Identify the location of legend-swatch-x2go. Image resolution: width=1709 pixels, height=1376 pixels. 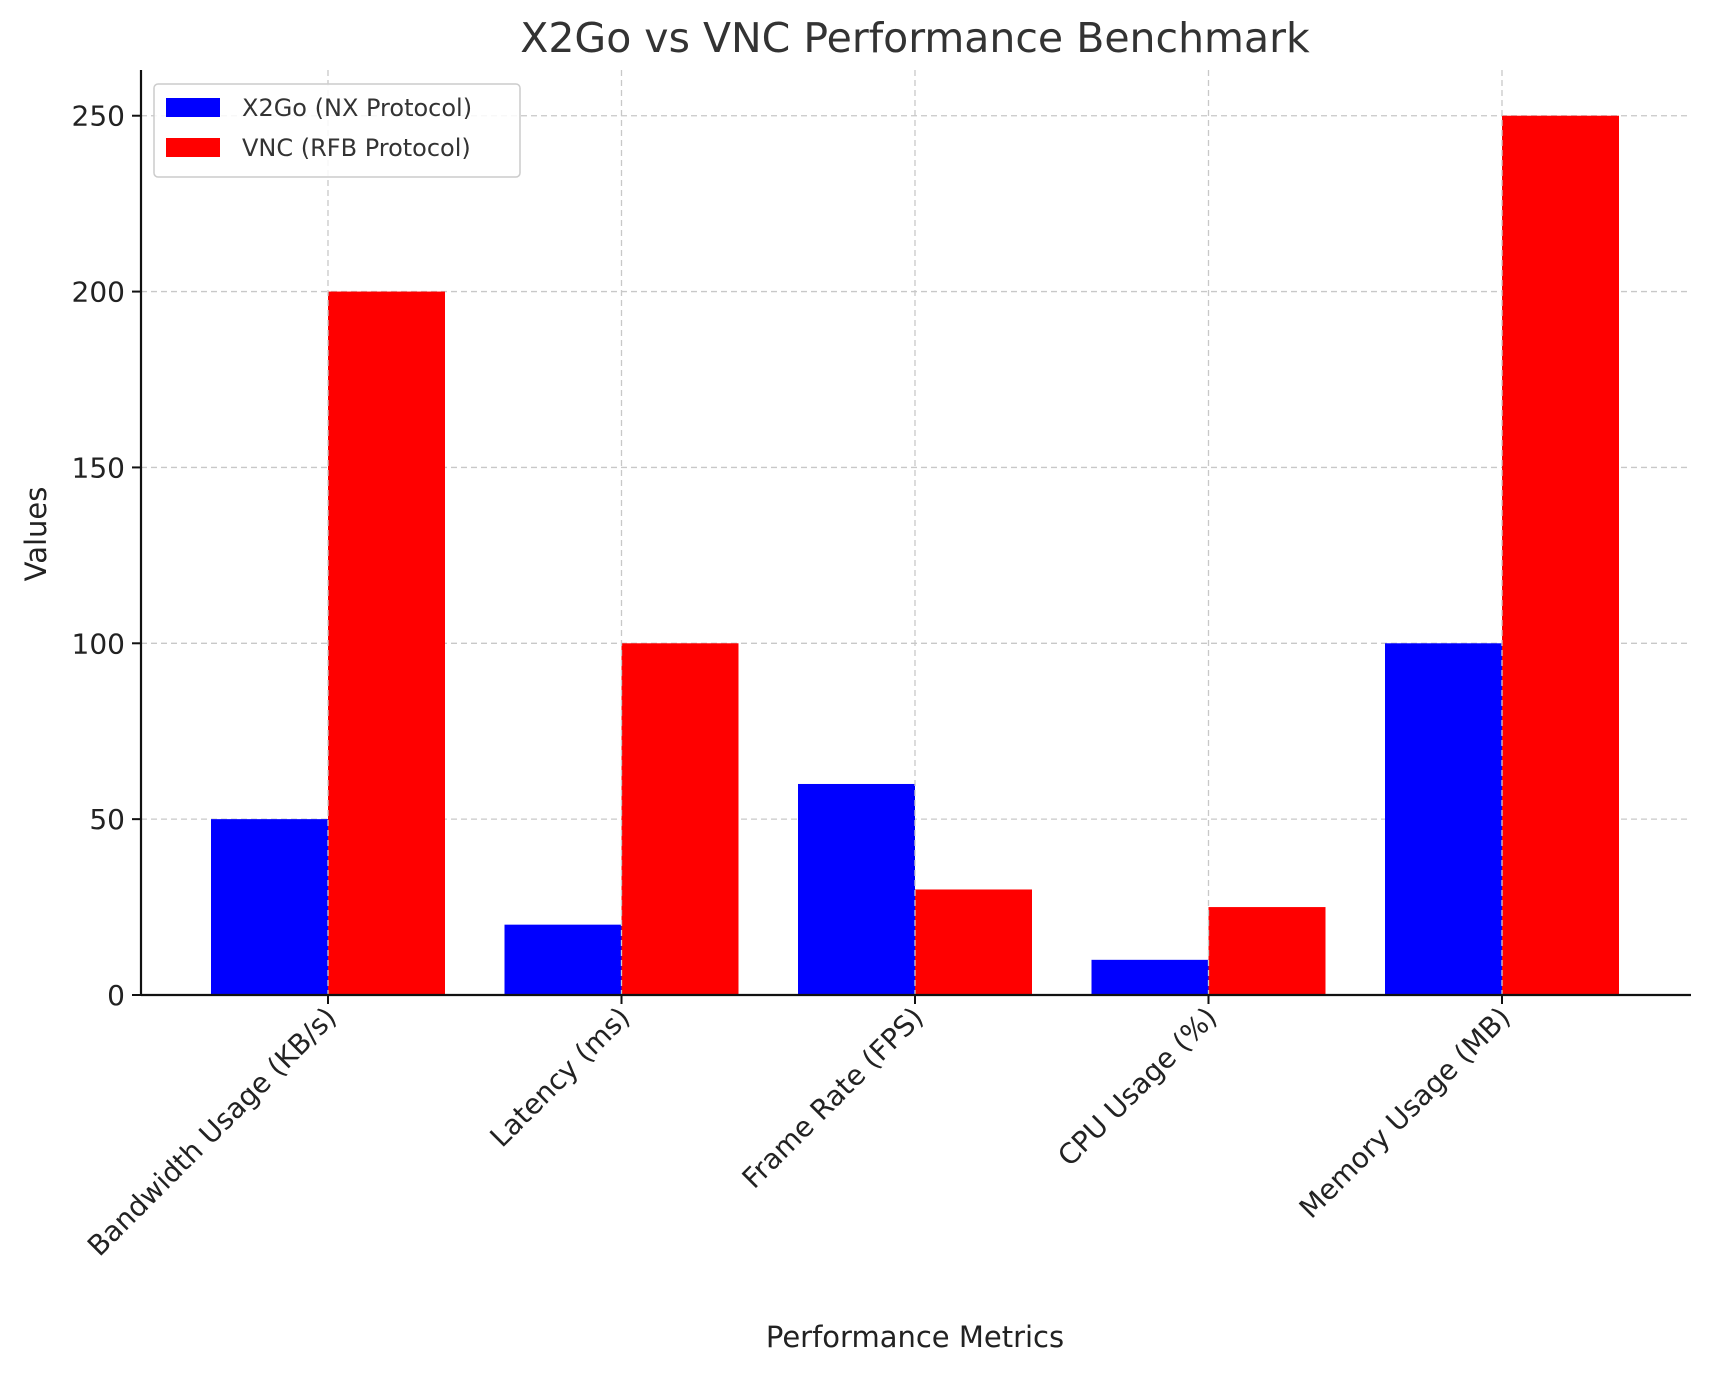
(193, 107).